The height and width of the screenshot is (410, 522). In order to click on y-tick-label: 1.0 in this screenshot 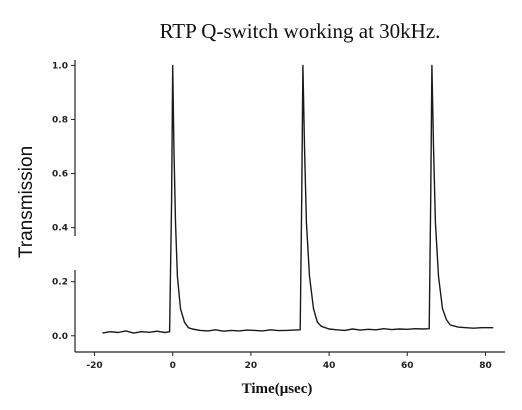, I will do `click(60, 66)`.